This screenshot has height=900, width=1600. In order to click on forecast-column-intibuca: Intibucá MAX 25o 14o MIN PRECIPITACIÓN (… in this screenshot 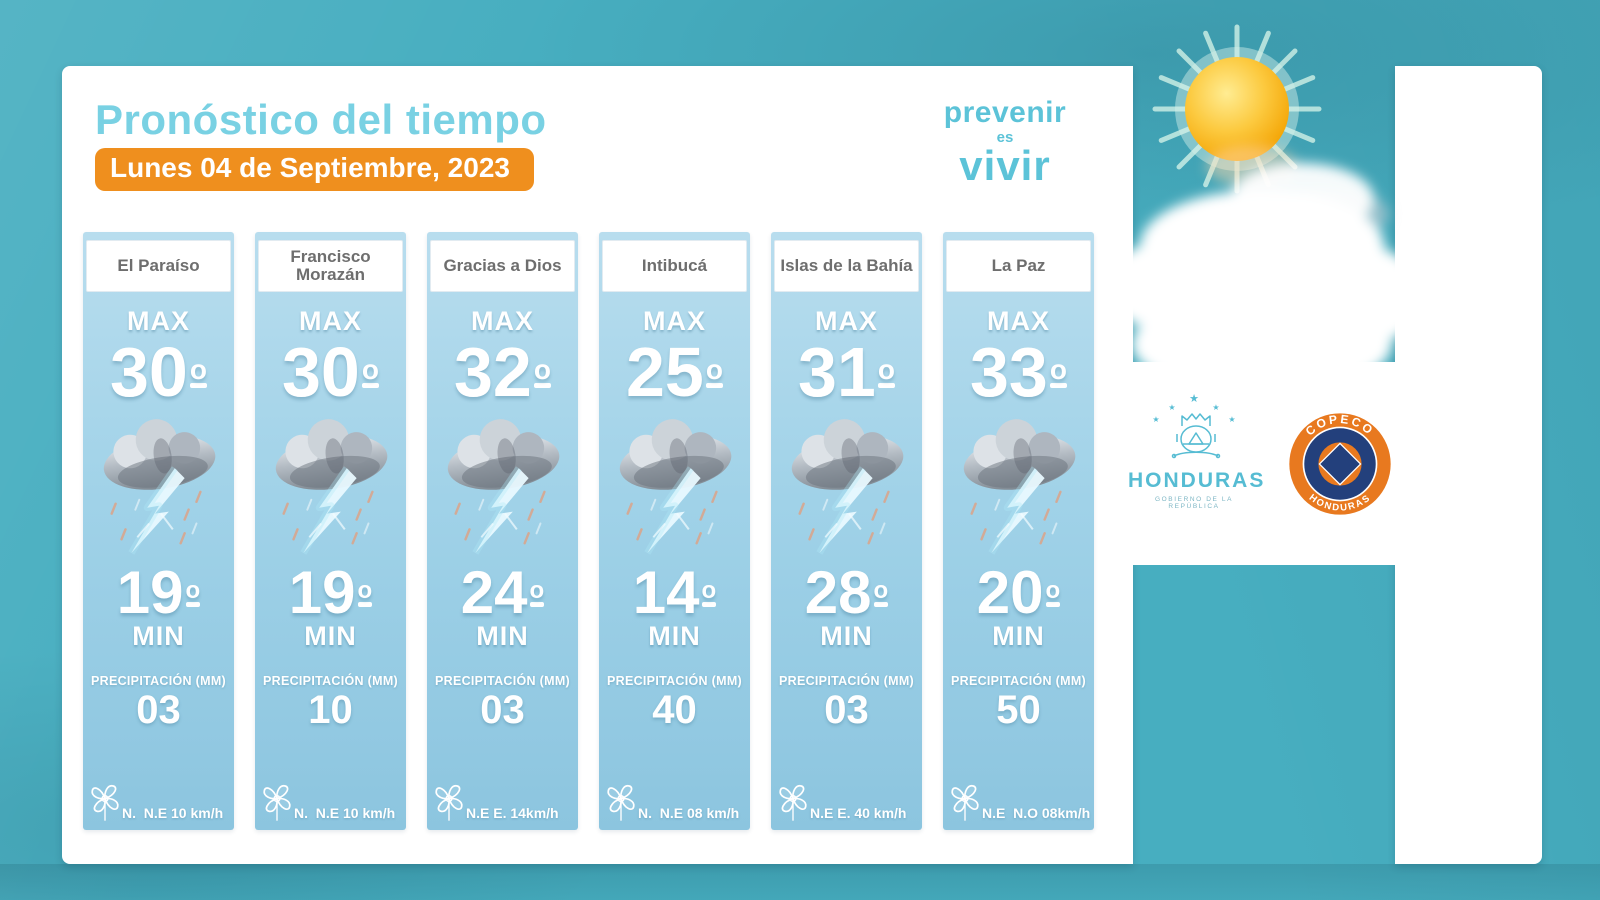, I will do `click(674, 531)`.